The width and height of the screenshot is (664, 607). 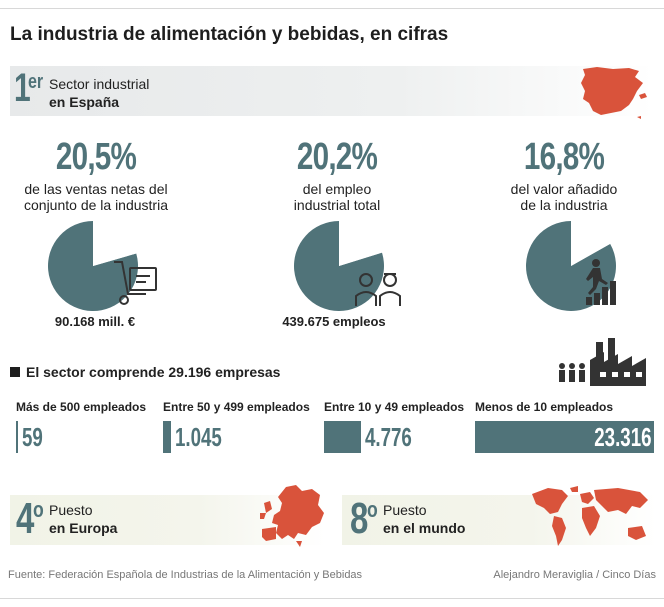 What do you see at coordinates (96, 189) in the screenshot?
I see `stat-1-desc-line1: de las ventas netas del` at bounding box center [96, 189].